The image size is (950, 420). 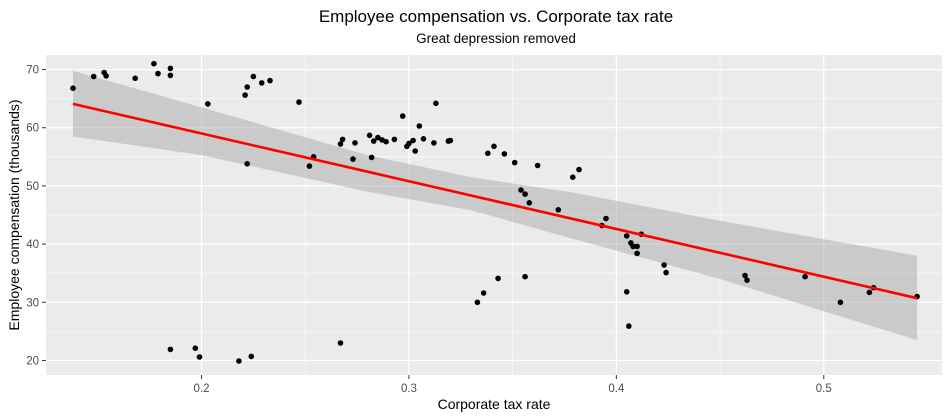 What do you see at coordinates (32, 361) in the screenshot?
I see `y-tick-label: 20` at bounding box center [32, 361].